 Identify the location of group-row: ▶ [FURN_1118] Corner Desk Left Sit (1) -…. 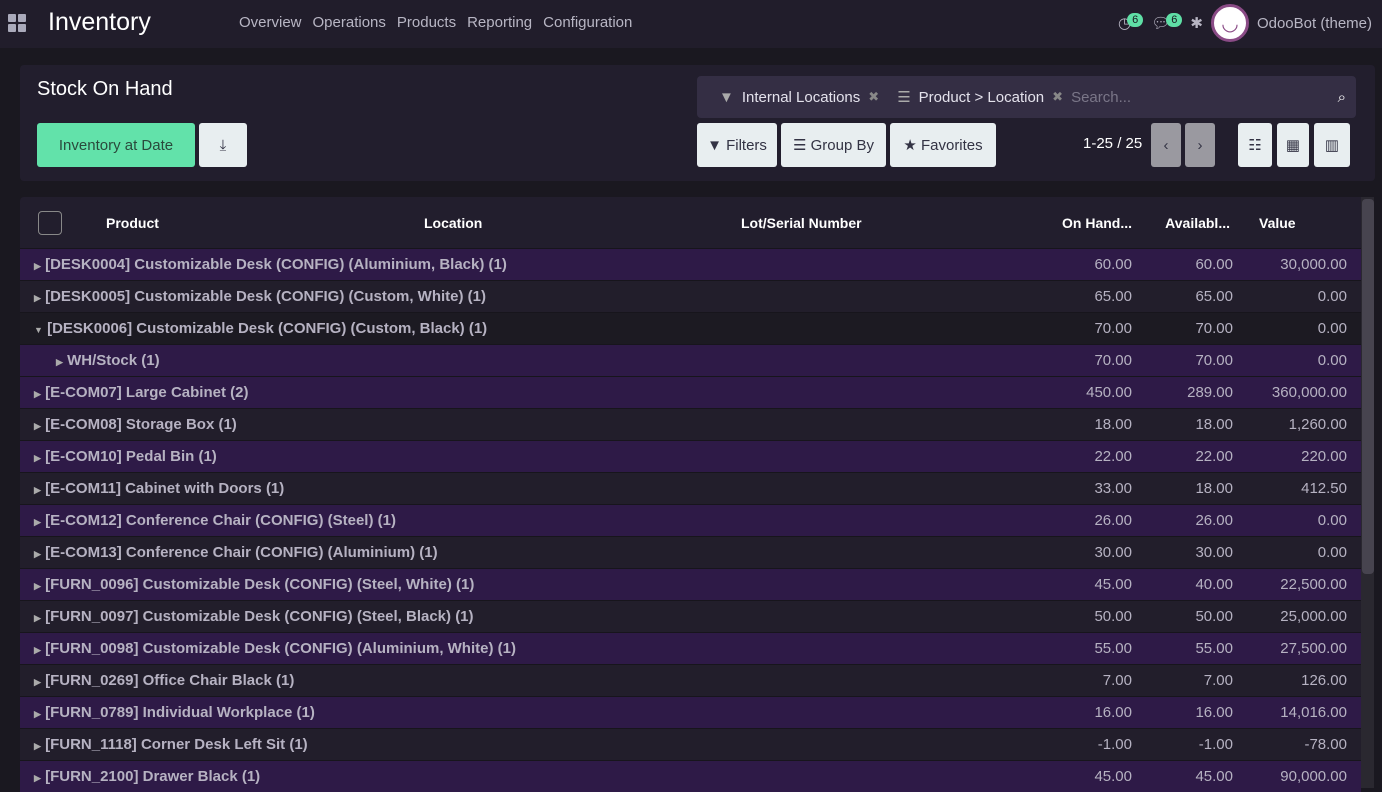
(690, 744).